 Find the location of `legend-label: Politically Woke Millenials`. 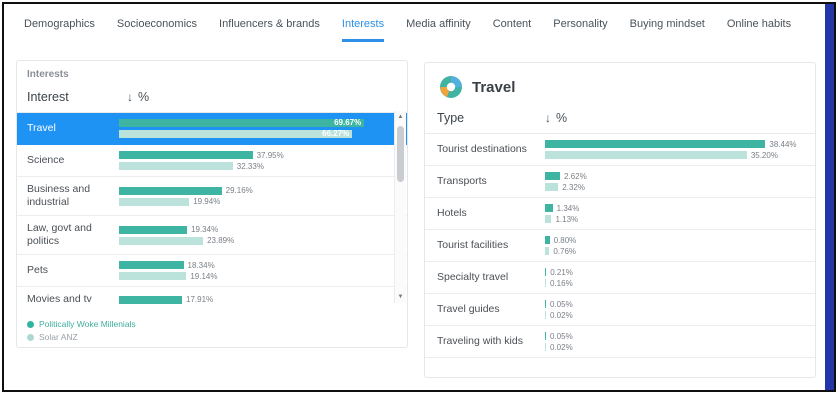

legend-label: Politically Woke Millenials is located at coordinates (87, 324).